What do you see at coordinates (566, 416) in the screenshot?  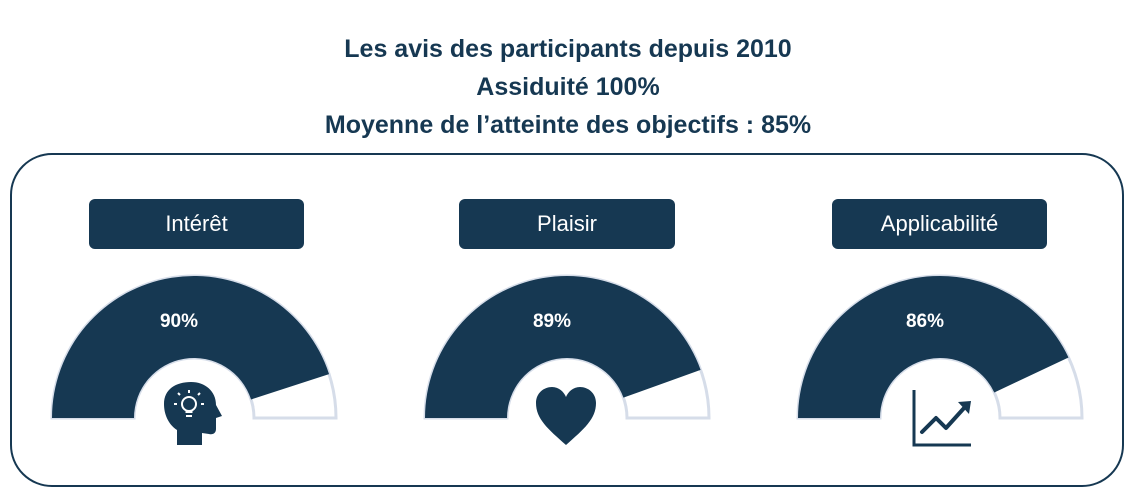 I see `heart-icon` at bounding box center [566, 416].